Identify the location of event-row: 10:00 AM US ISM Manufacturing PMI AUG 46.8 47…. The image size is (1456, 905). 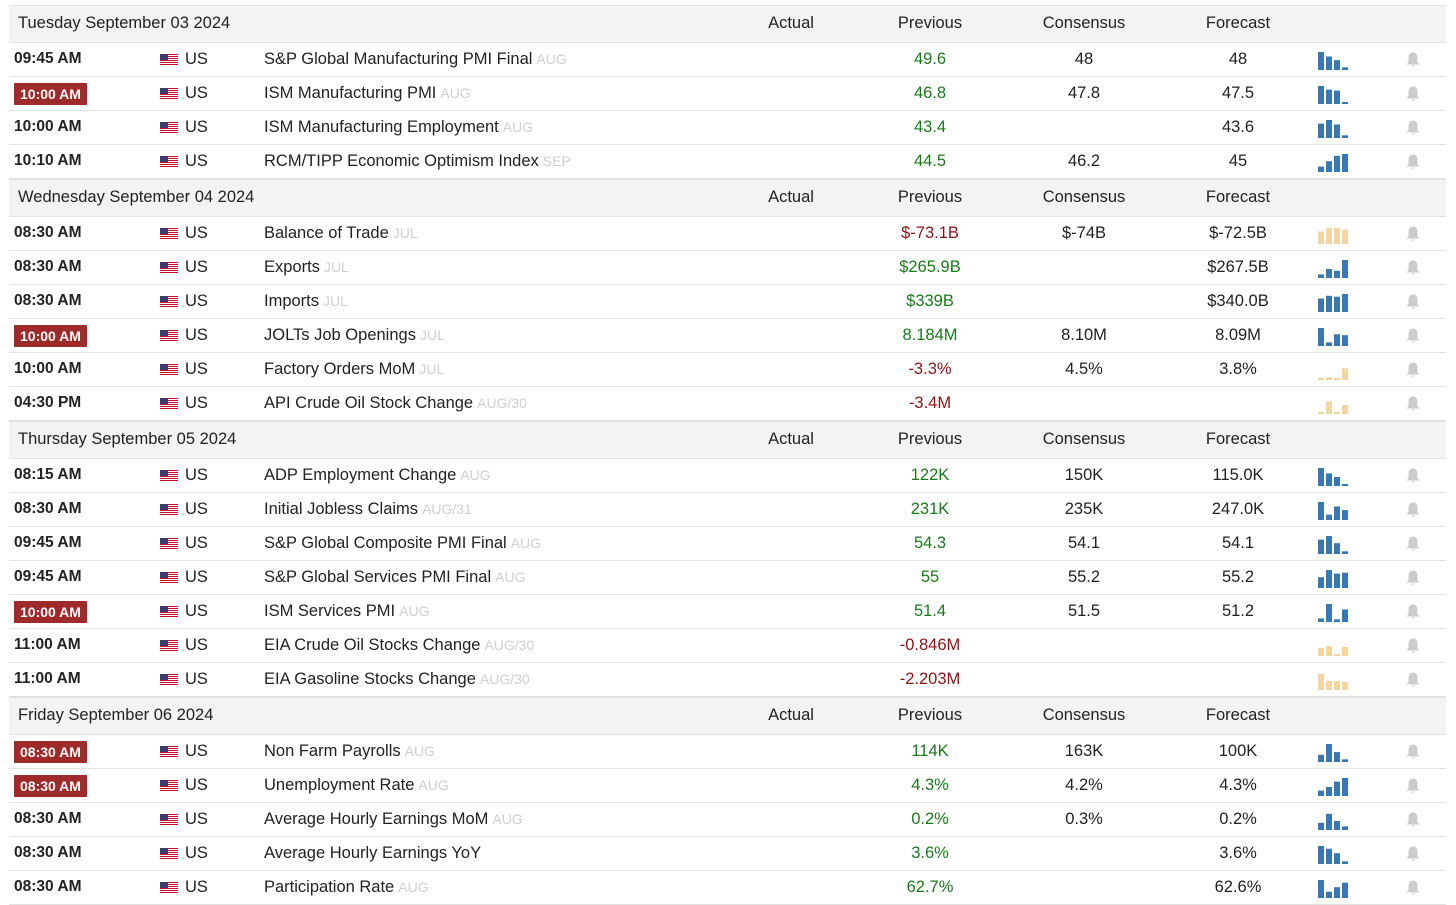
(727, 94).